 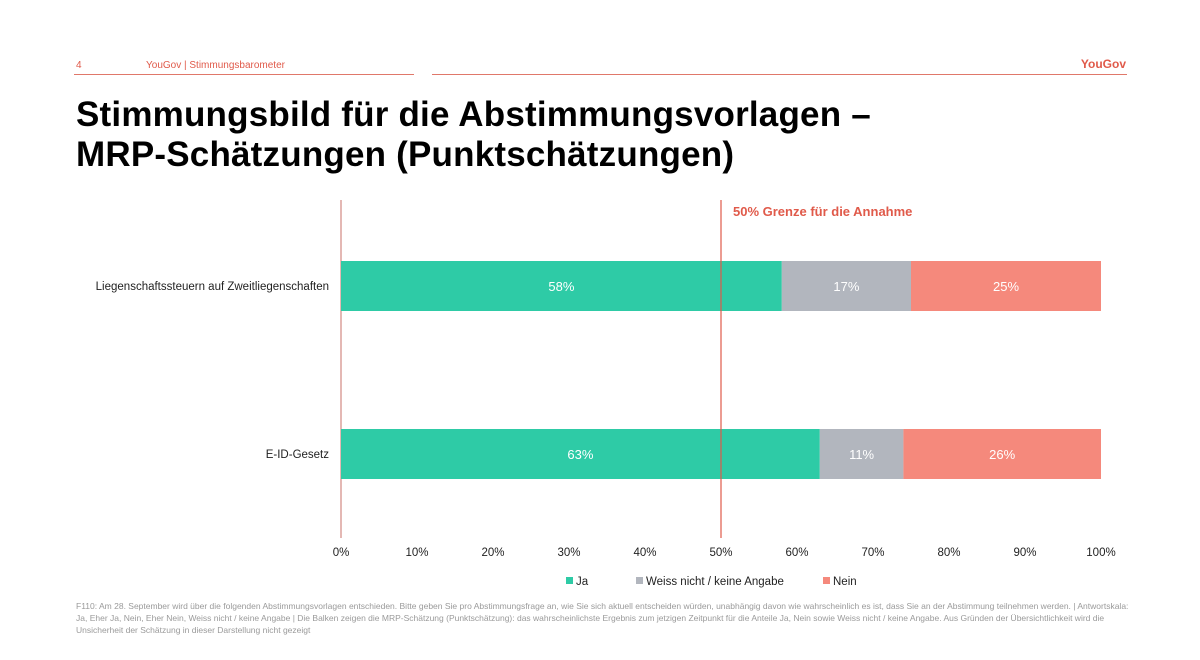 I want to click on x-tick-label: 10%, so click(x=416, y=553).